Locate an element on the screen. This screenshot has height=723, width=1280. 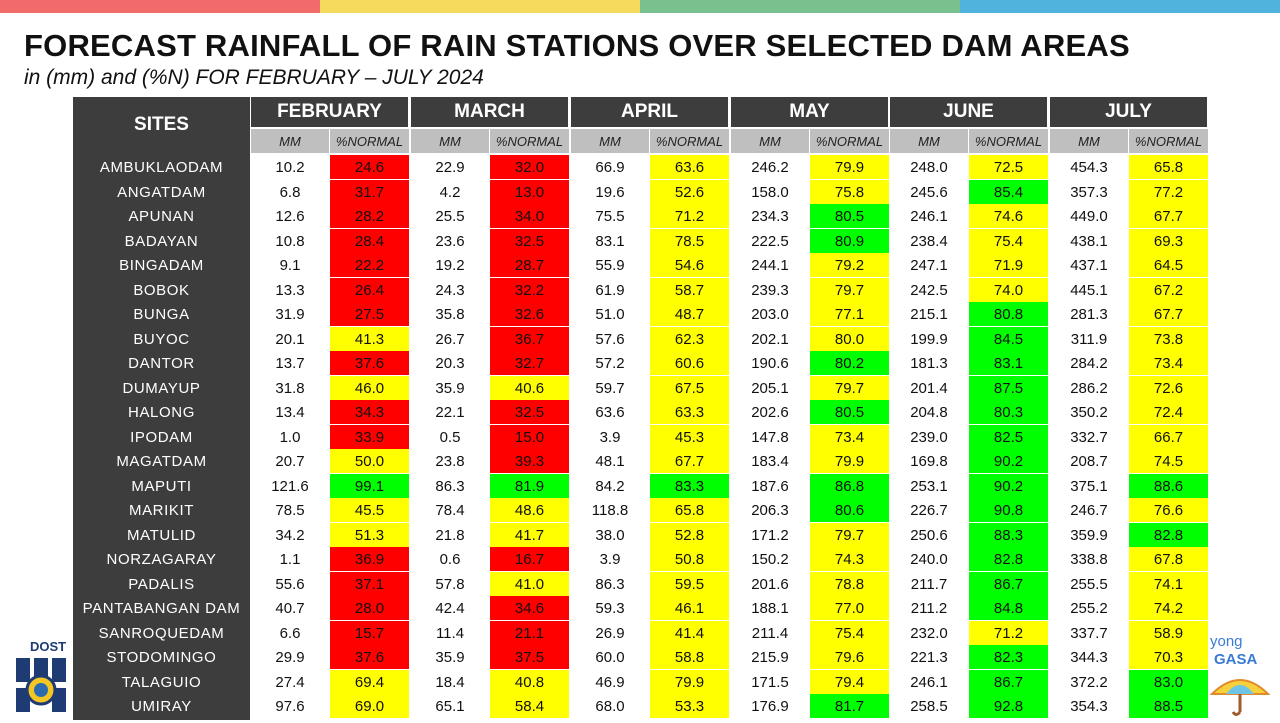
mm-cell: 61.9 is located at coordinates (610, 290).